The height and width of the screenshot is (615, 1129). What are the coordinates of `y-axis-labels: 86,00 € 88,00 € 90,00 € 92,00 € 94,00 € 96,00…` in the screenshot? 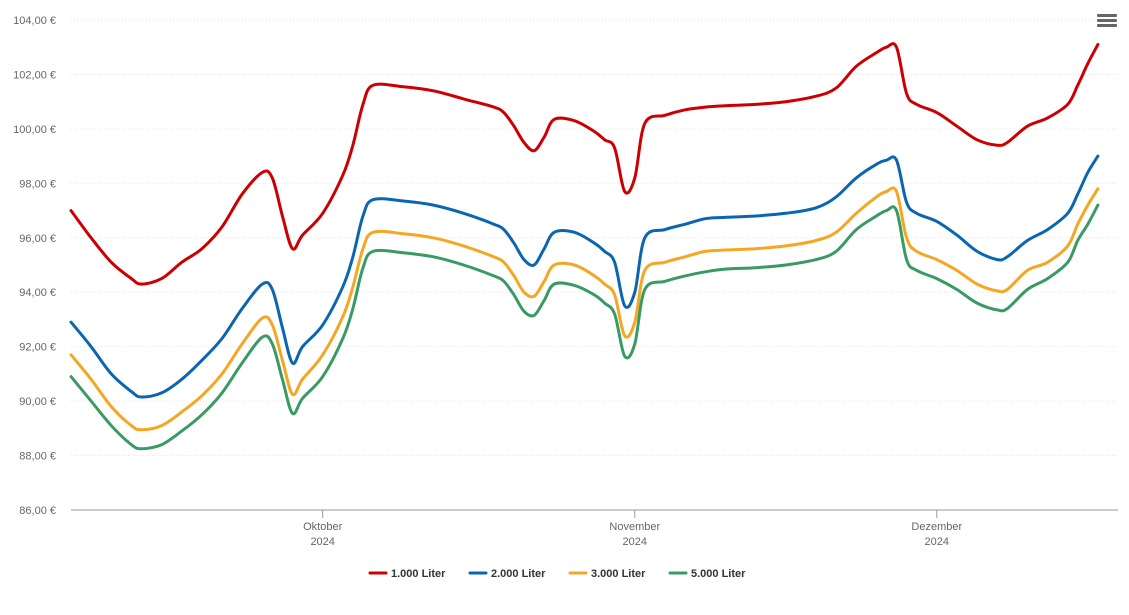 It's located at (34, 266).